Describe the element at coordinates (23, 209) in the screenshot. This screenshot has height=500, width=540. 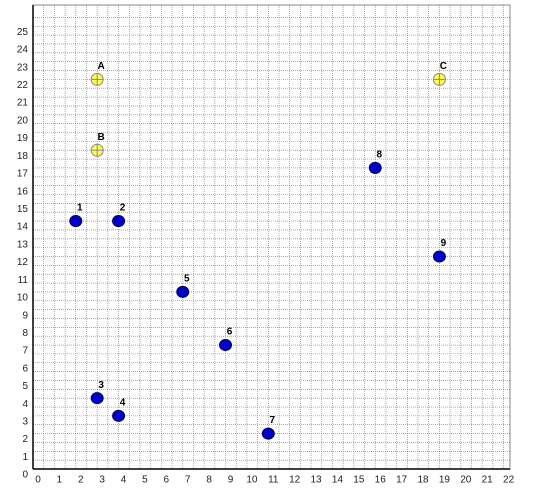
I see `y-tick-label: 15` at that location.